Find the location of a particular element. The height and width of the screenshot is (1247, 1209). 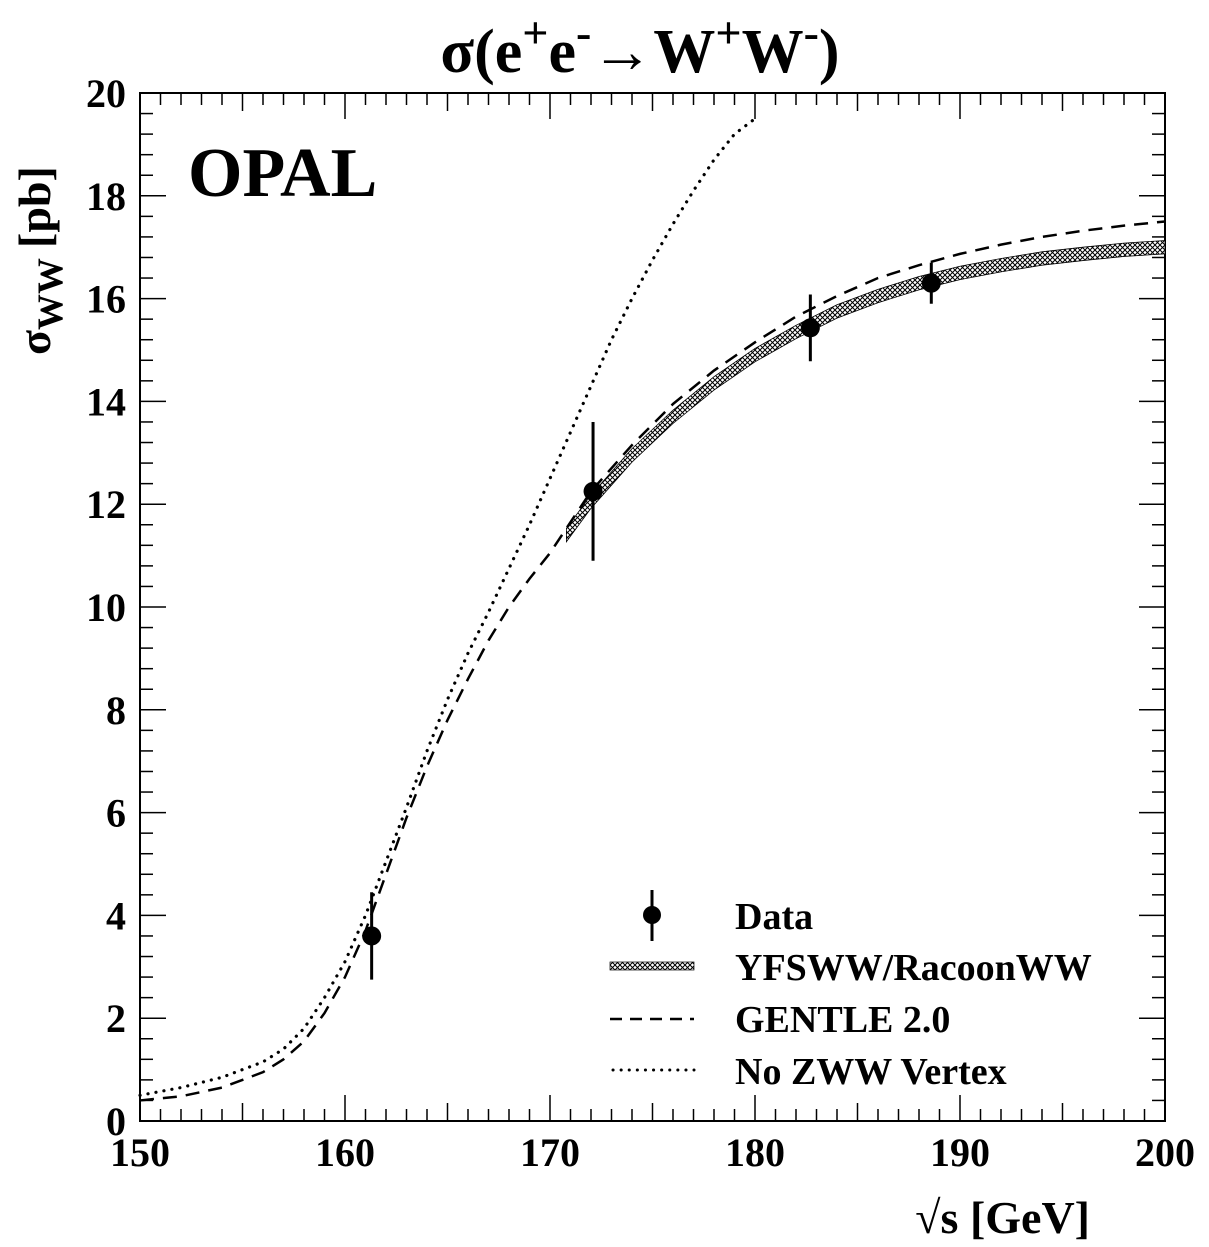

x-tick-label: 200 is located at coordinates (1165, 1152).